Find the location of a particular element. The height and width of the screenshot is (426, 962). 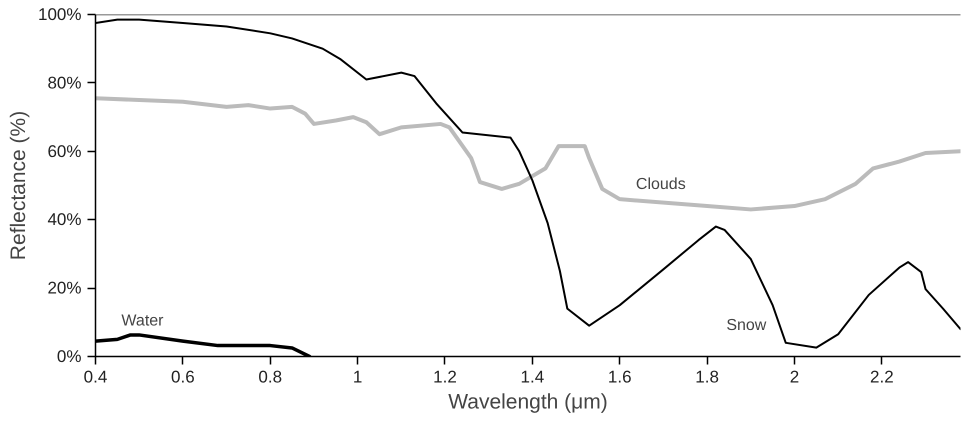

x-tick-label: 1.2 is located at coordinates (445, 377).